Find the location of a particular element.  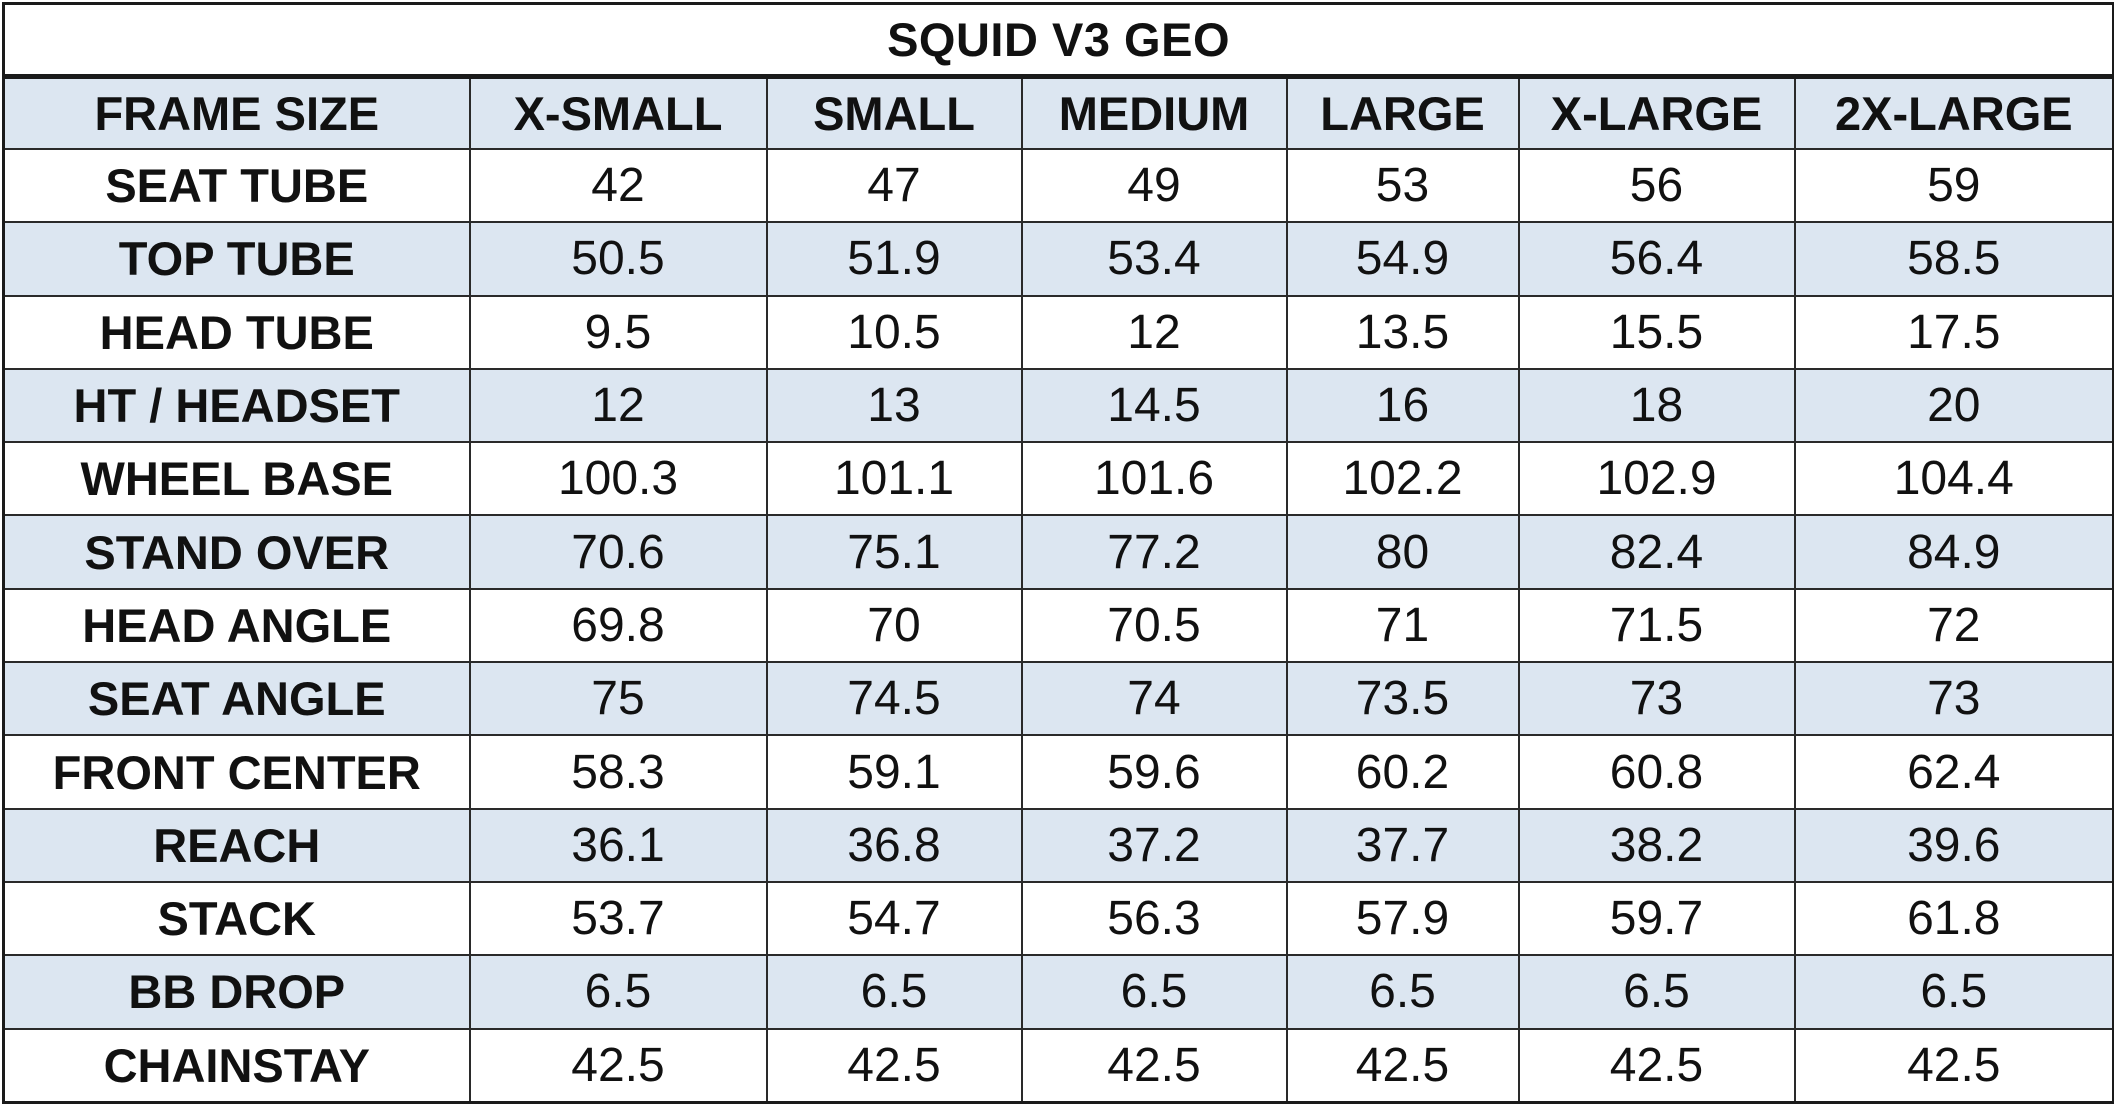

row-label: WHEEL BASE is located at coordinates (236, 479).